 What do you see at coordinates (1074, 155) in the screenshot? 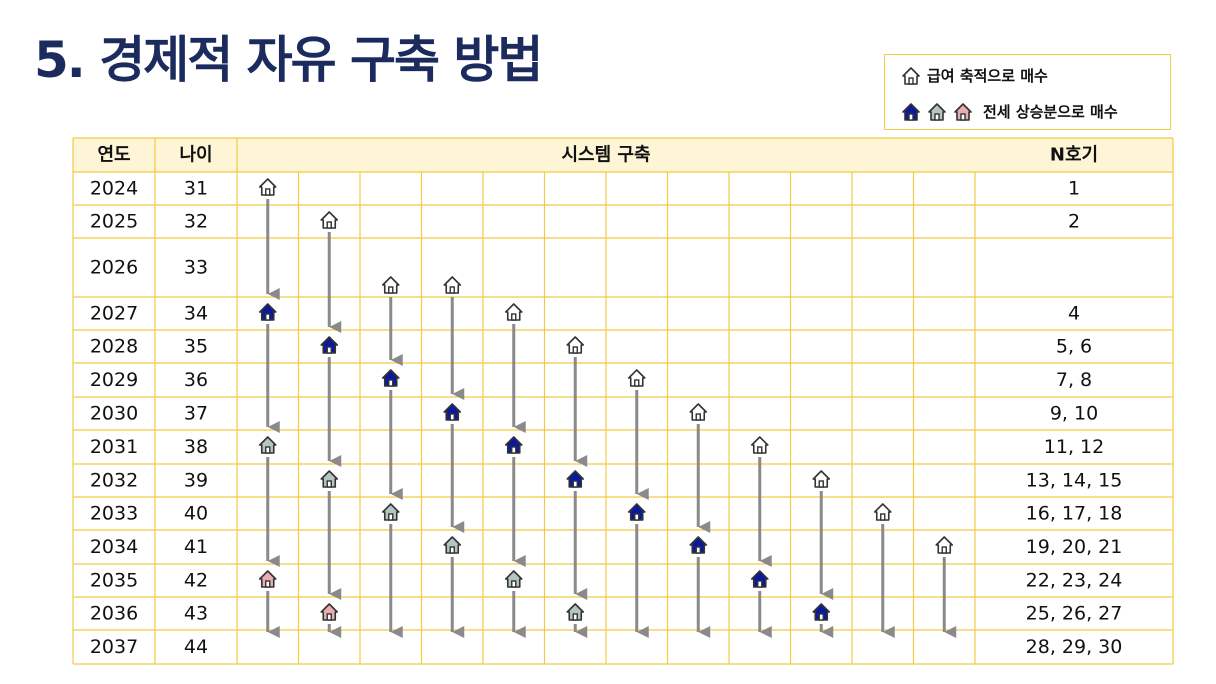
I see `header-n: N호기` at bounding box center [1074, 155].